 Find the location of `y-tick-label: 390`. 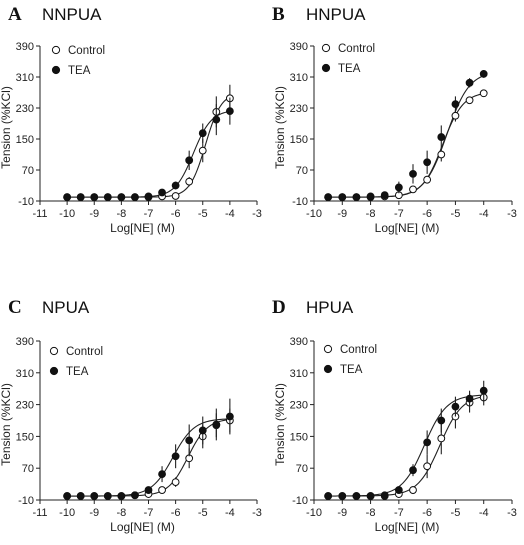

y-tick-label: 390 is located at coordinates (25, 342).